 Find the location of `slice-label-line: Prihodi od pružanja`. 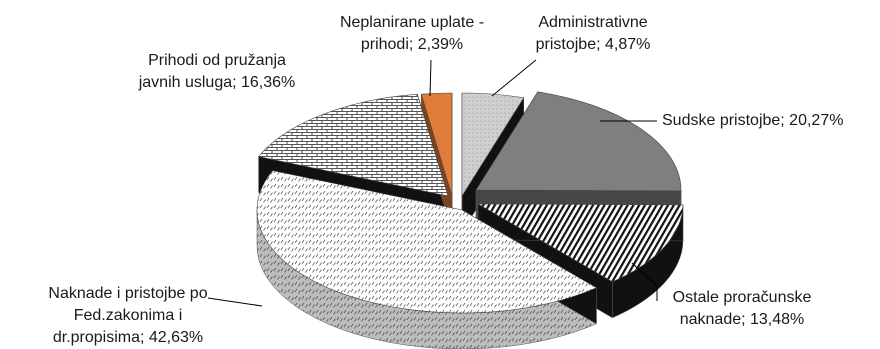

slice-label-line: Prihodi od pružanja is located at coordinates (217, 60).